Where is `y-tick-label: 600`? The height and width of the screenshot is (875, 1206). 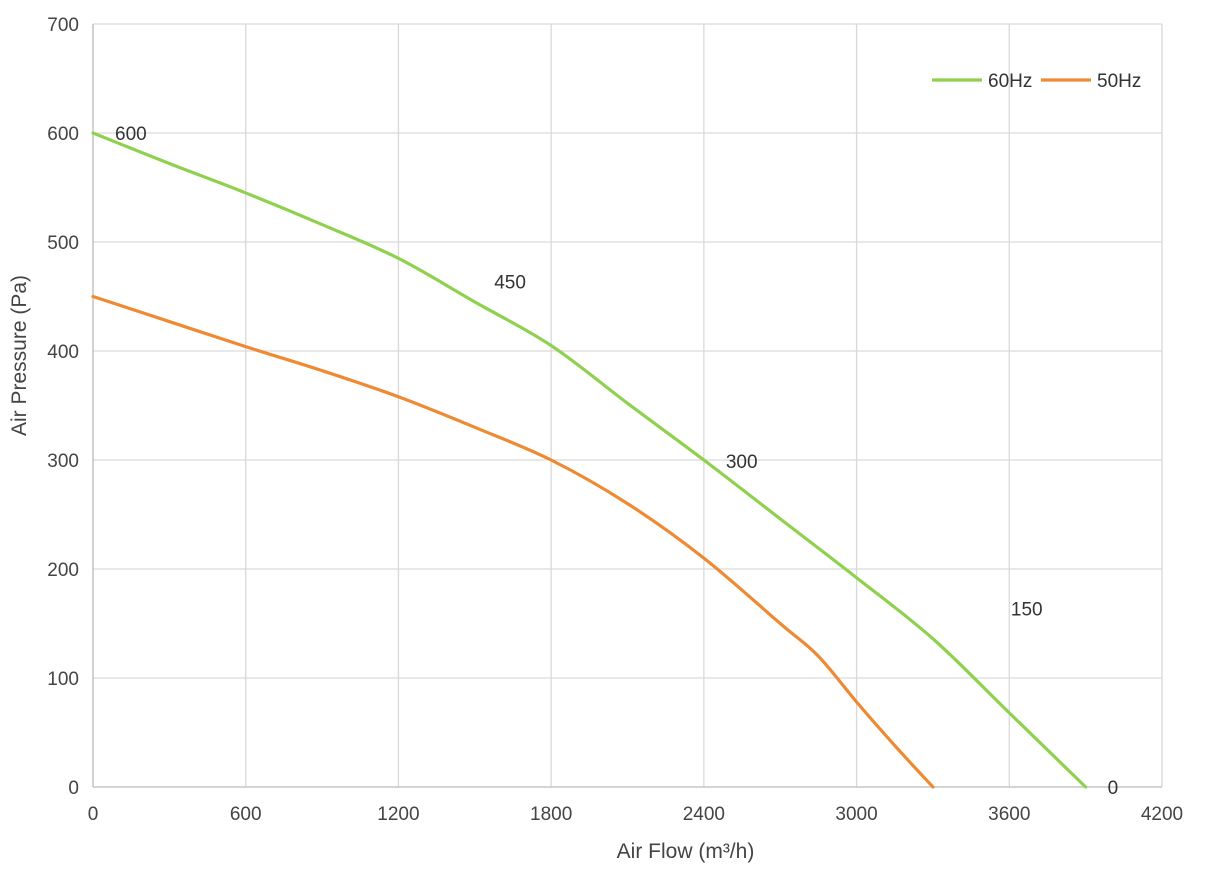
y-tick-label: 600 is located at coordinates (63, 134).